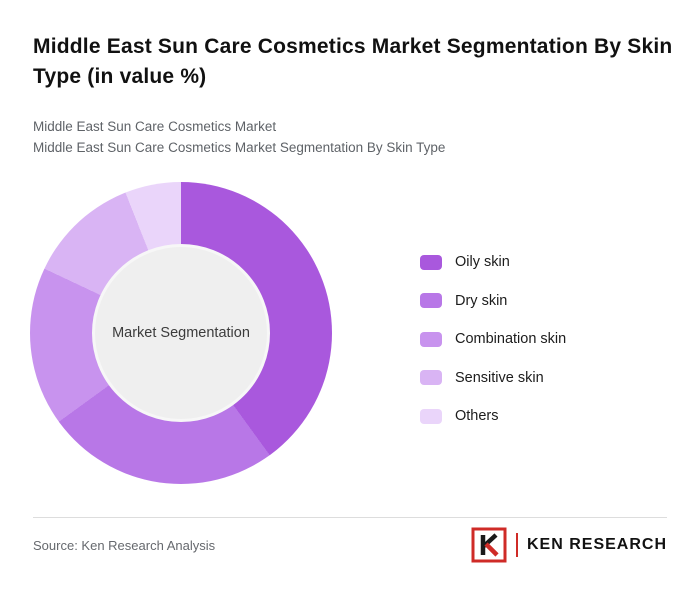  I want to click on footer-divider, so click(350, 517).